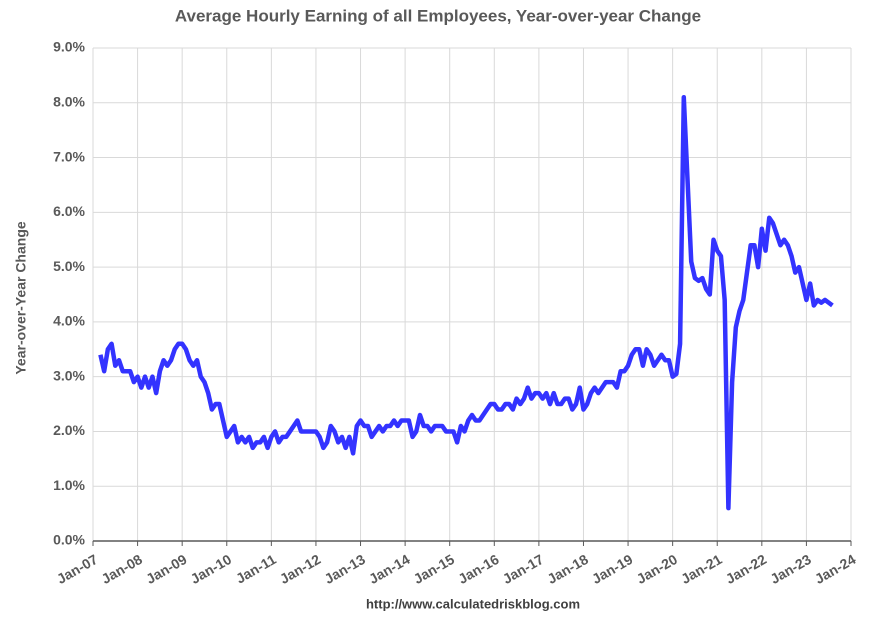  Describe the element at coordinates (790, 569) in the screenshot. I see `x-tick-label: Jan-23` at that location.